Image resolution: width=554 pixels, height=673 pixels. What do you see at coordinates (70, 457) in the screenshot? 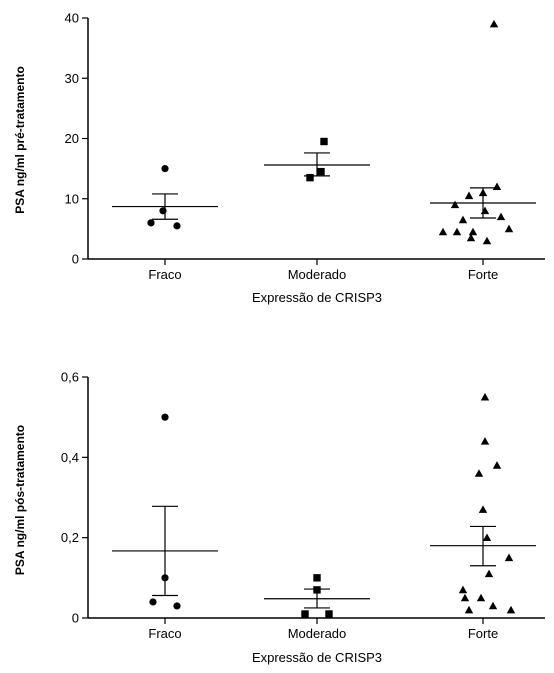
I see `y-tick-label: 0,4` at bounding box center [70, 457].